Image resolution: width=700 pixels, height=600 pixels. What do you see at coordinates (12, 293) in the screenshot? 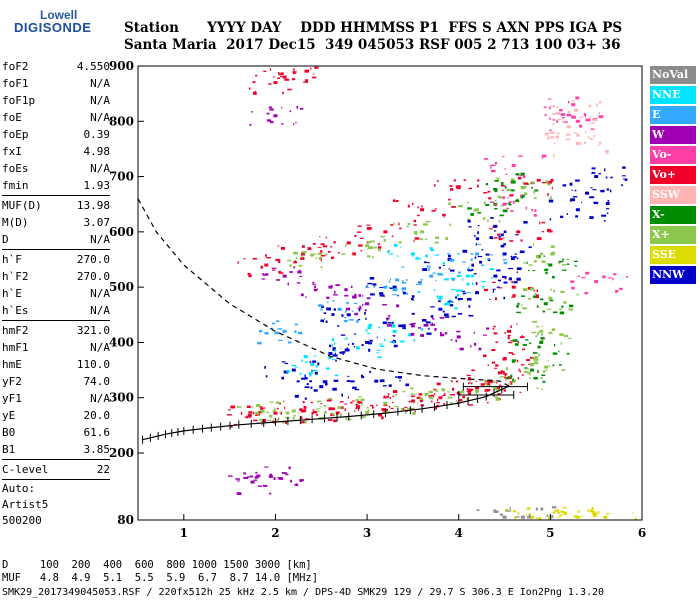
I see `param-label: h`E` at bounding box center [12, 293].